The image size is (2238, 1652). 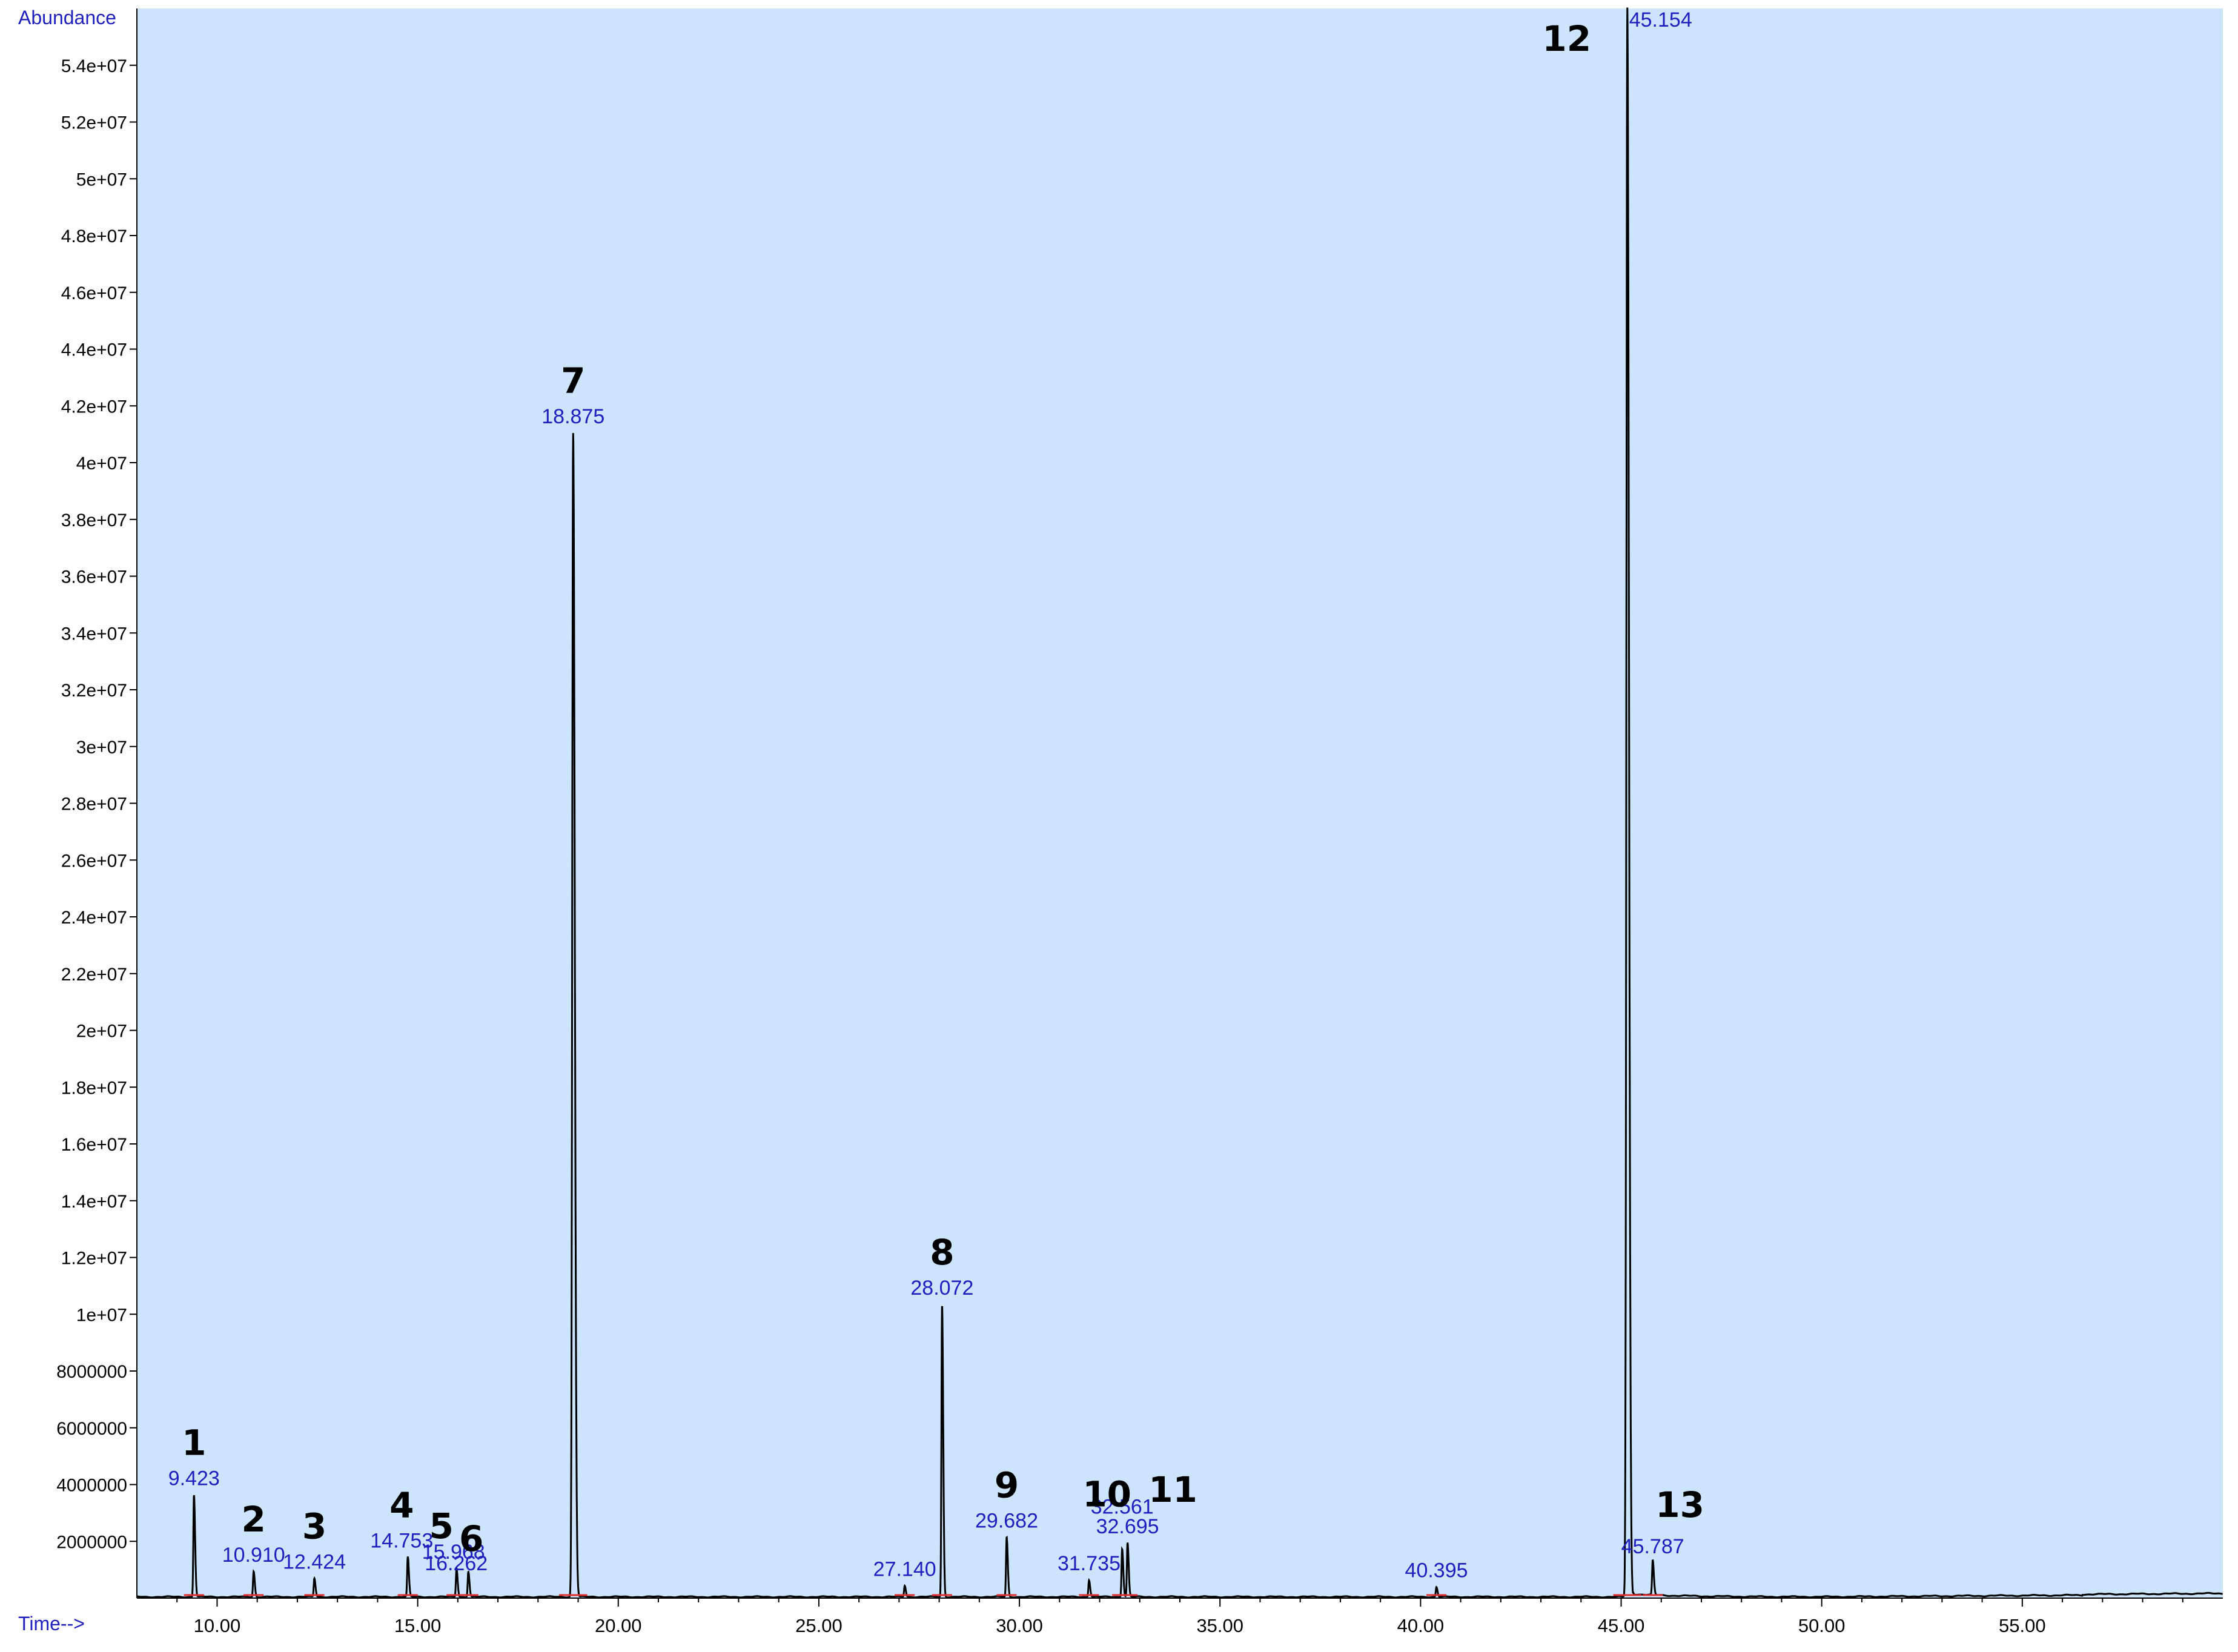 I want to click on y-tick-label: 3.2e+07, so click(x=94, y=691).